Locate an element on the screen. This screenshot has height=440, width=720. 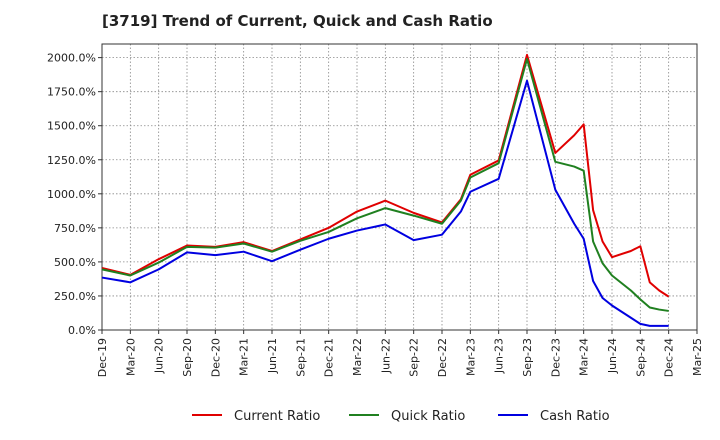
x-tick-label: Dec-22 is located at coordinates (442, 357).